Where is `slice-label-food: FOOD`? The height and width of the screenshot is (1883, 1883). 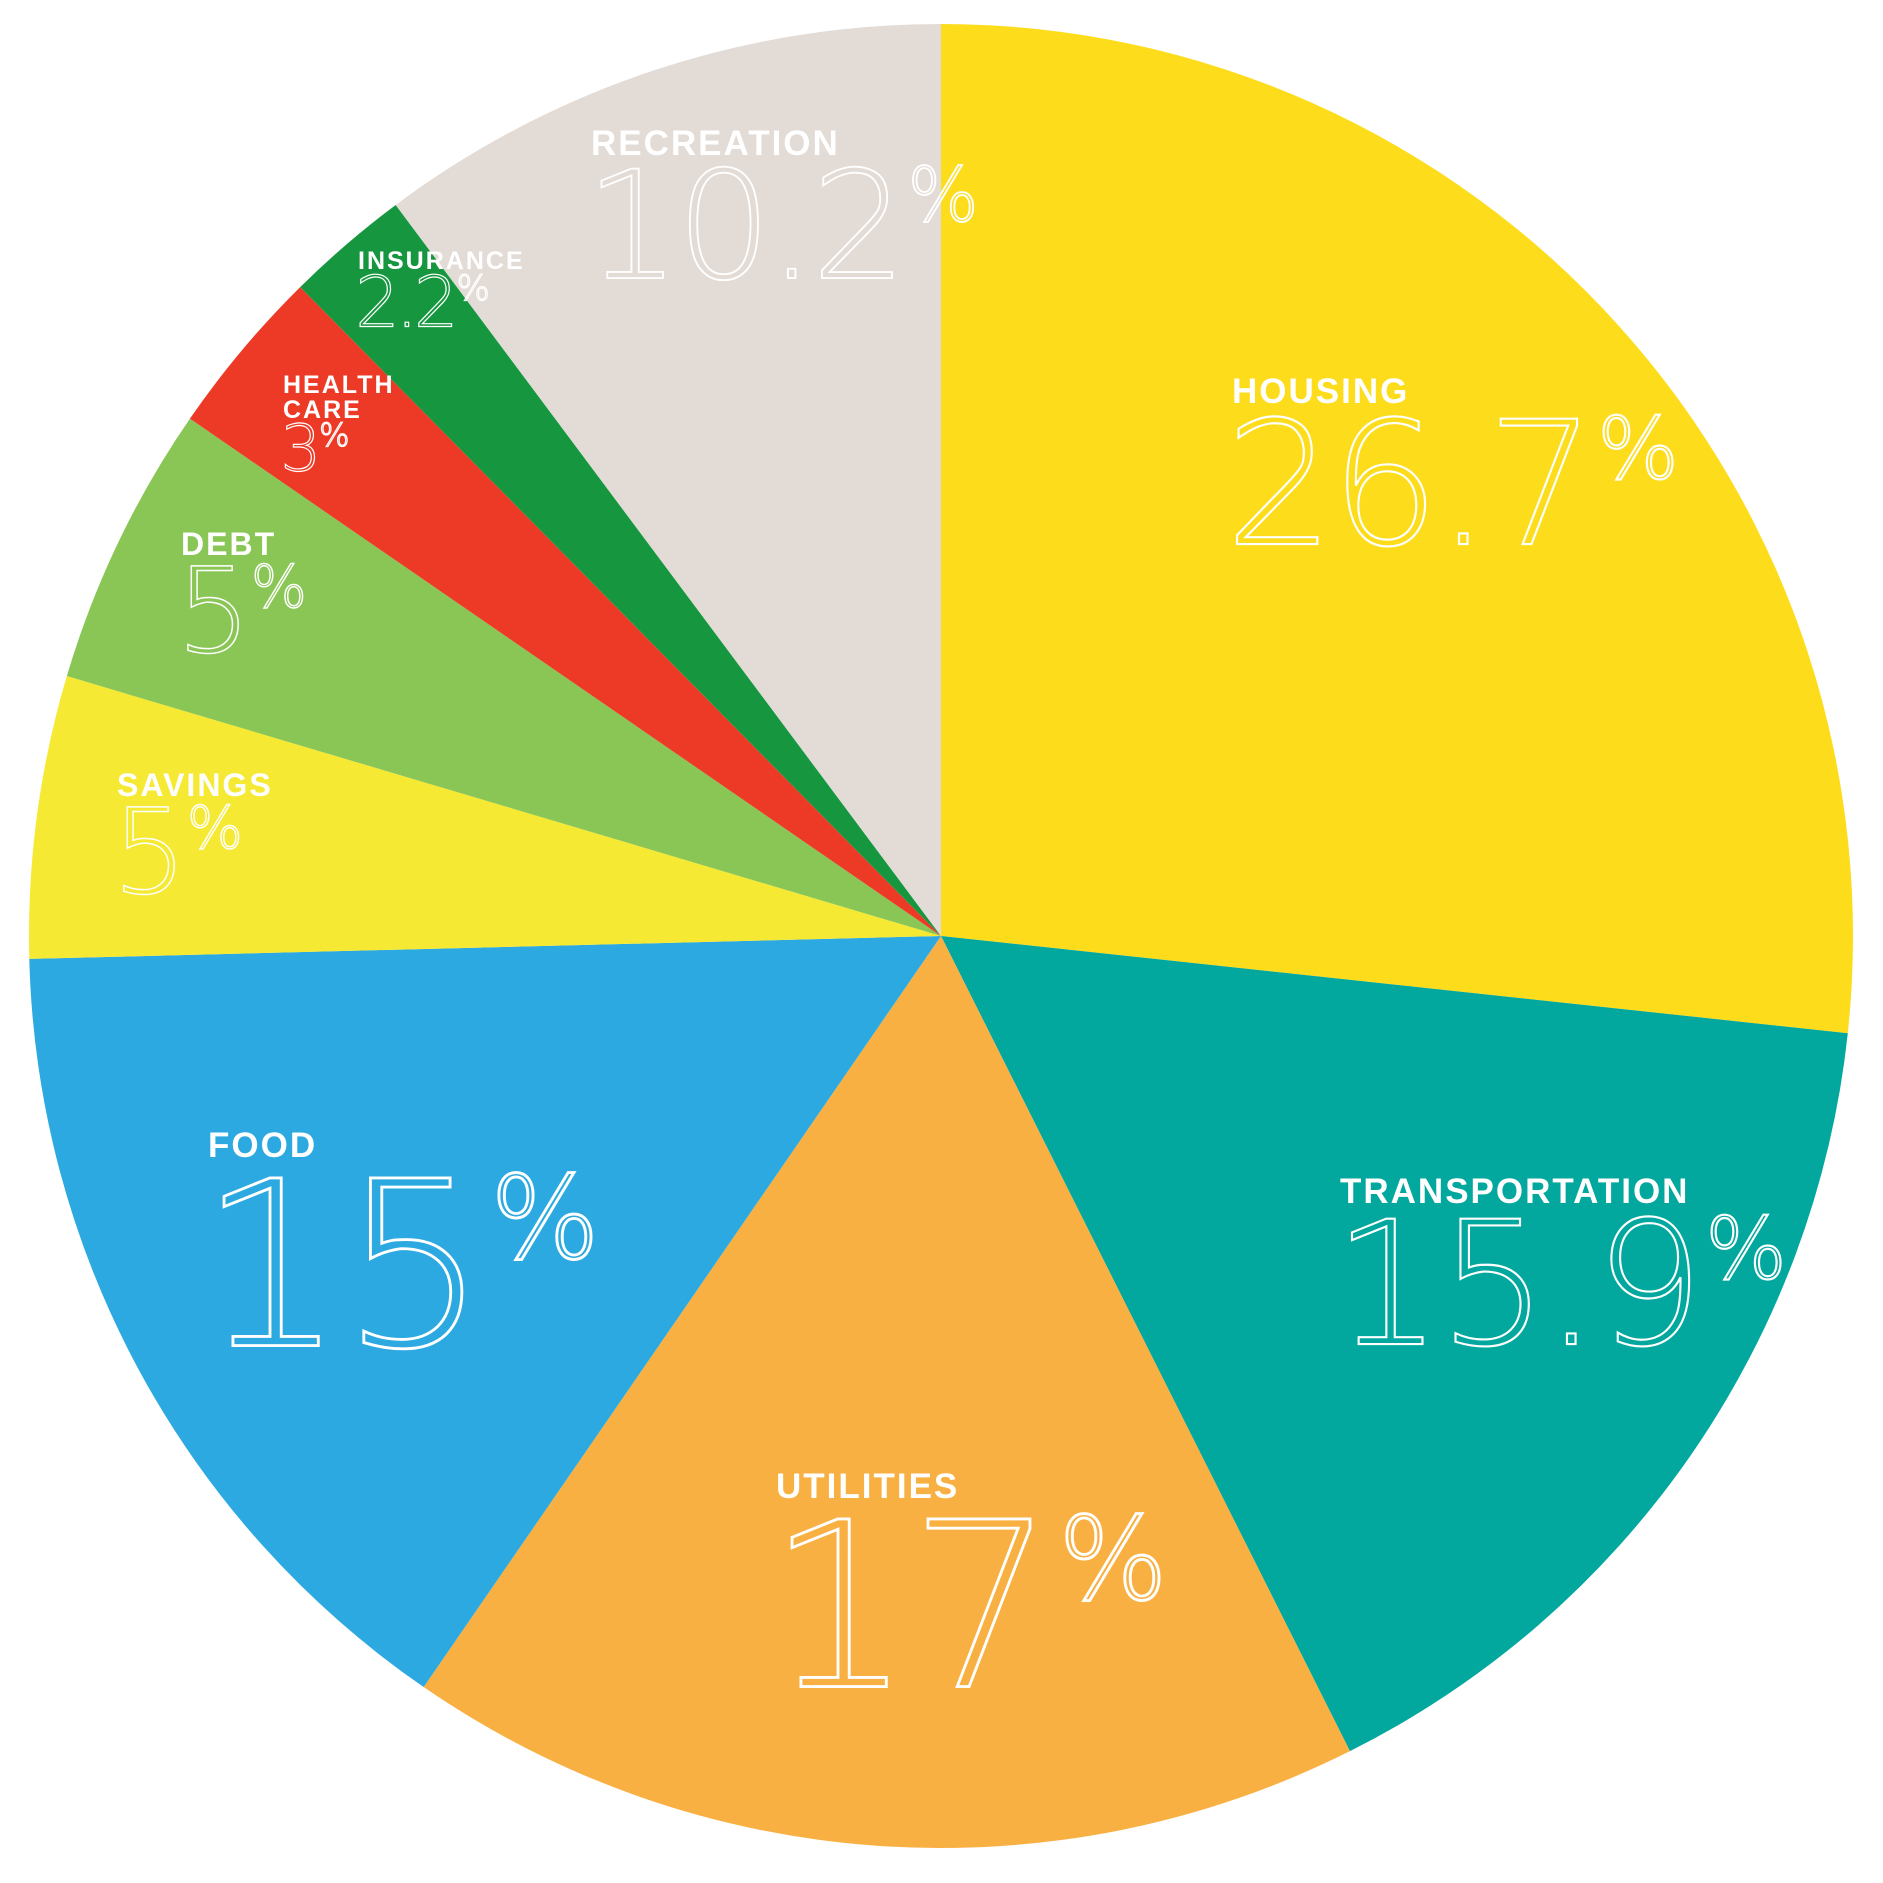
slice-label-food: FOOD is located at coordinates (262, 1145).